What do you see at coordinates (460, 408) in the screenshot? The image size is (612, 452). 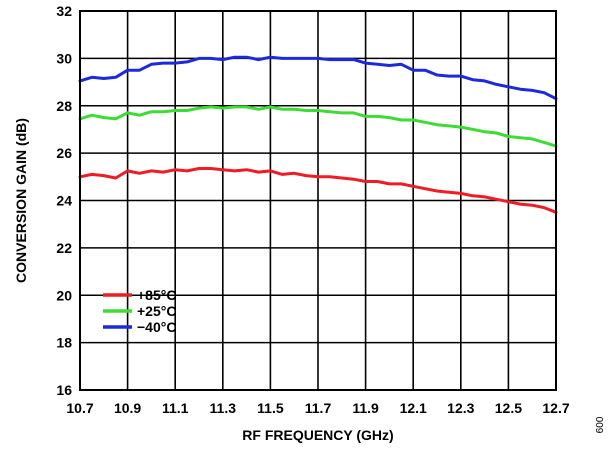 I see `x-tick-label: 12.3` at bounding box center [460, 408].